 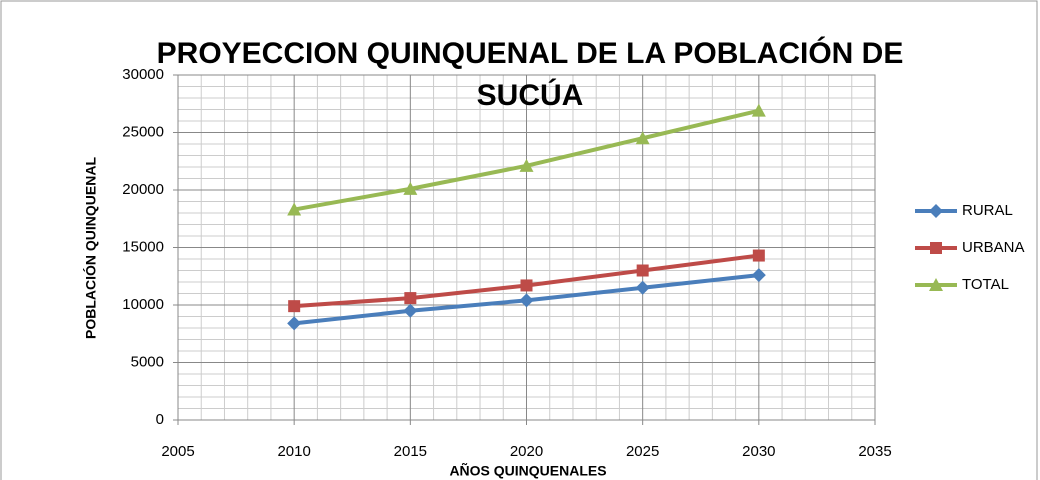 What do you see at coordinates (985, 284) in the screenshot?
I see `legend-label: TOTAL` at bounding box center [985, 284].